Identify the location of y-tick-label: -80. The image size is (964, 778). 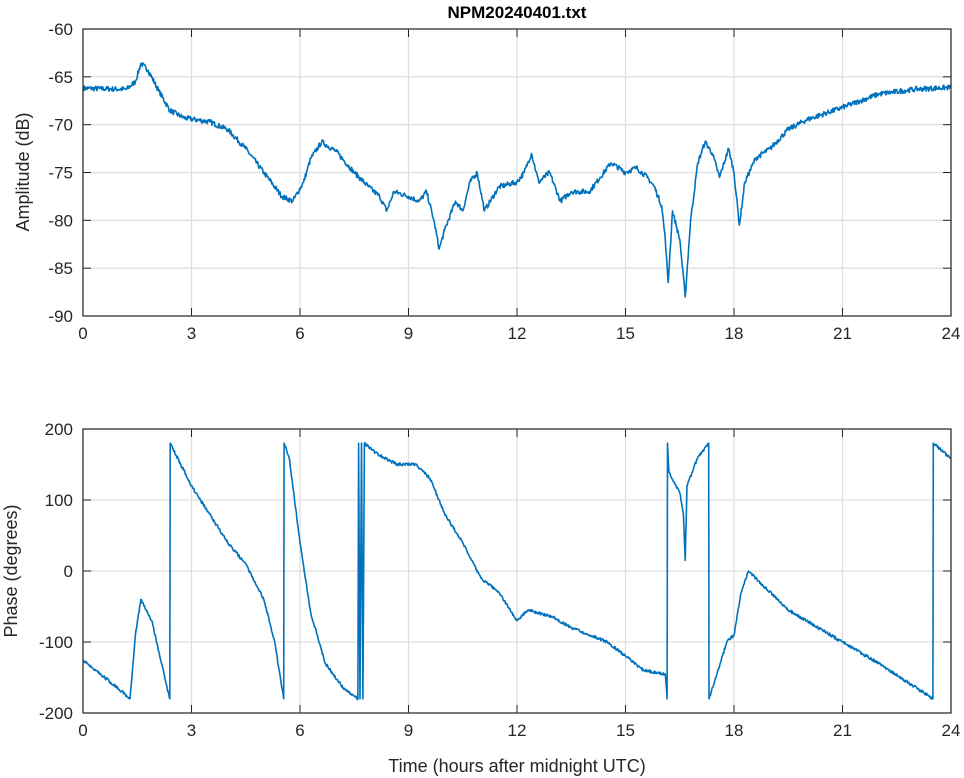
(60, 220).